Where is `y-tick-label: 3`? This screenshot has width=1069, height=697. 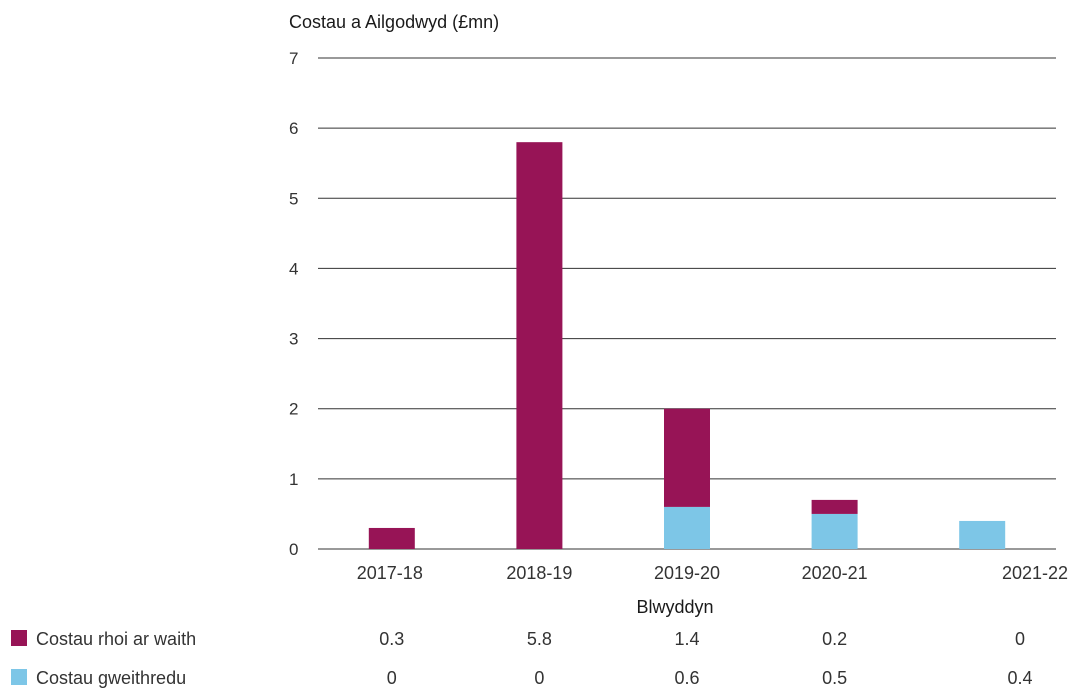 y-tick-label: 3 is located at coordinates (293, 339).